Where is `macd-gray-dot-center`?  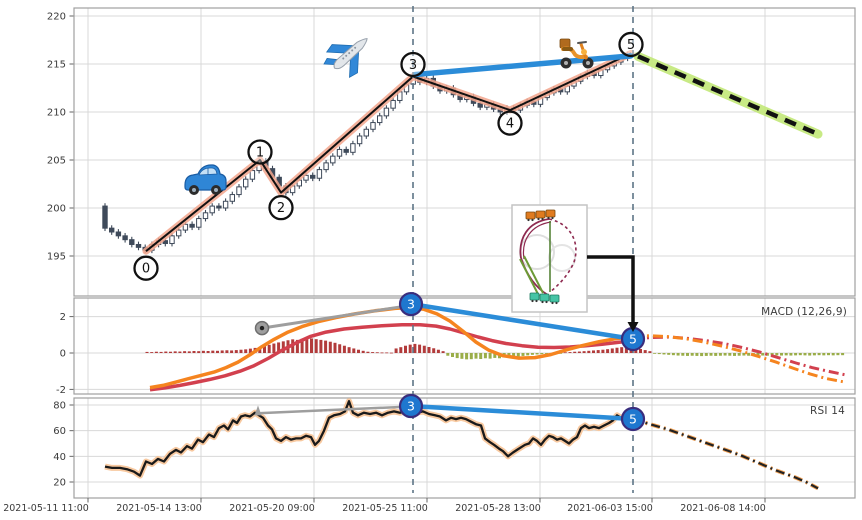
macd-gray-dot-center is located at coordinates (262, 328).